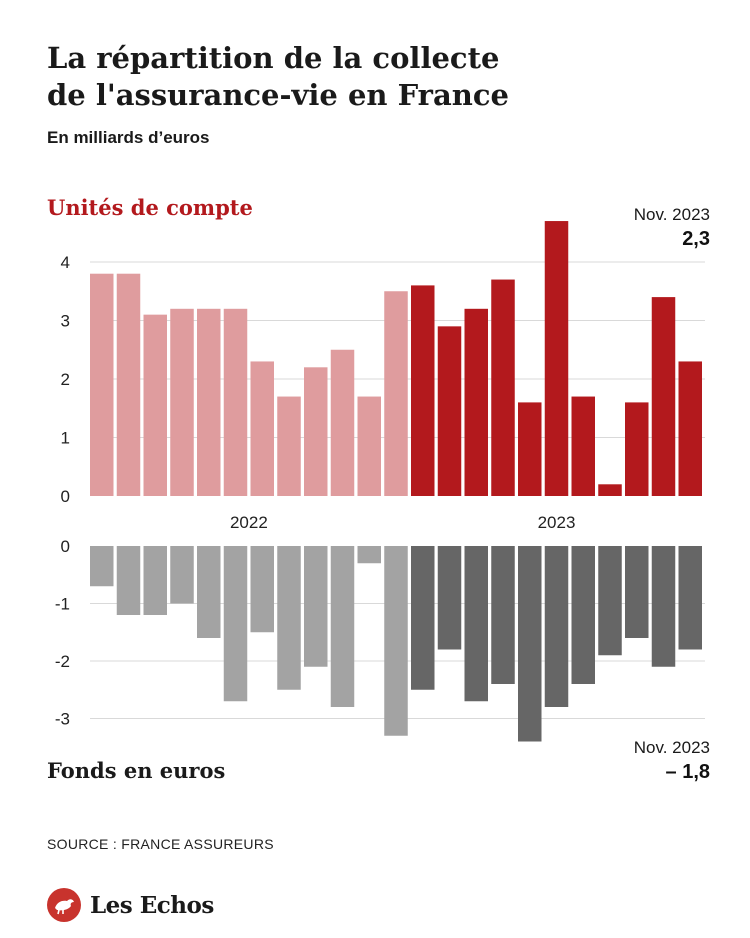  Describe the element at coordinates (557, 522) in the screenshot. I see `year-label: 2023` at that location.